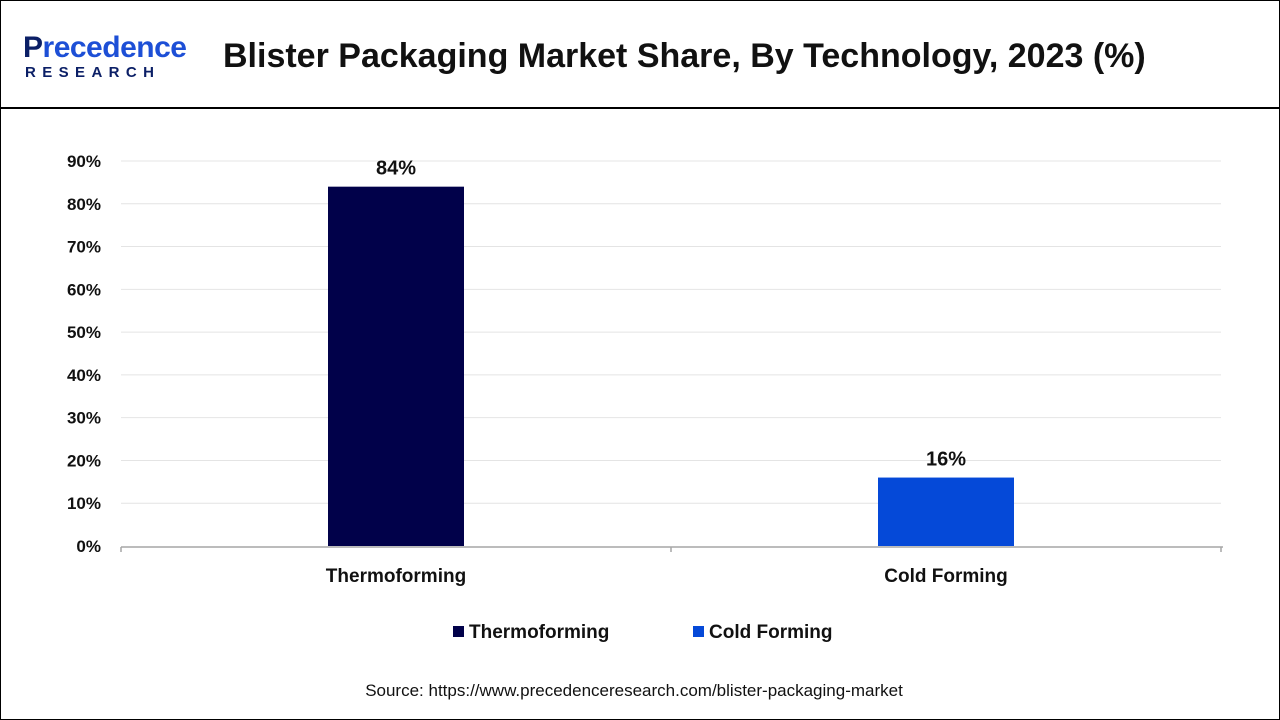 The width and height of the screenshot is (1280, 720). What do you see at coordinates (84, 247) in the screenshot?
I see `y-tick-label: 70%` at bounding box center [84, 247].